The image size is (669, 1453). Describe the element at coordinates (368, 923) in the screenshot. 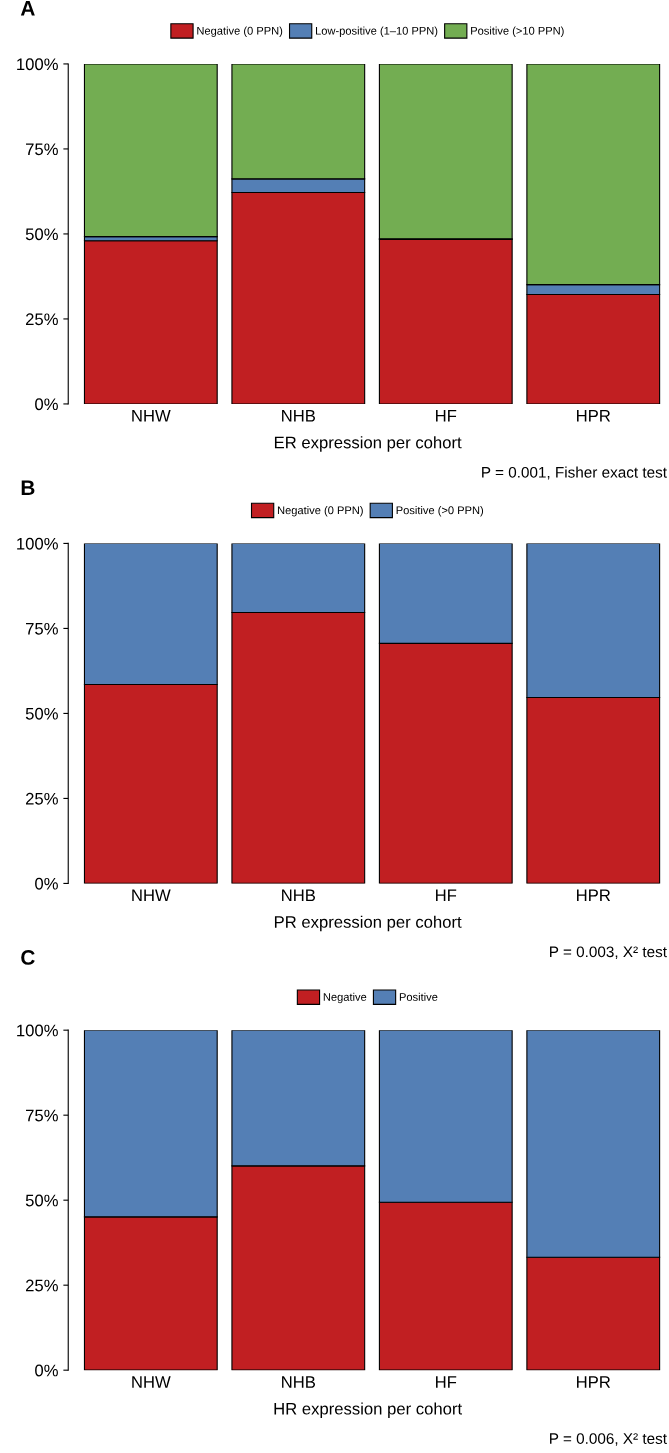

I see `x-axis-title: PR expression per cohort` at that location.